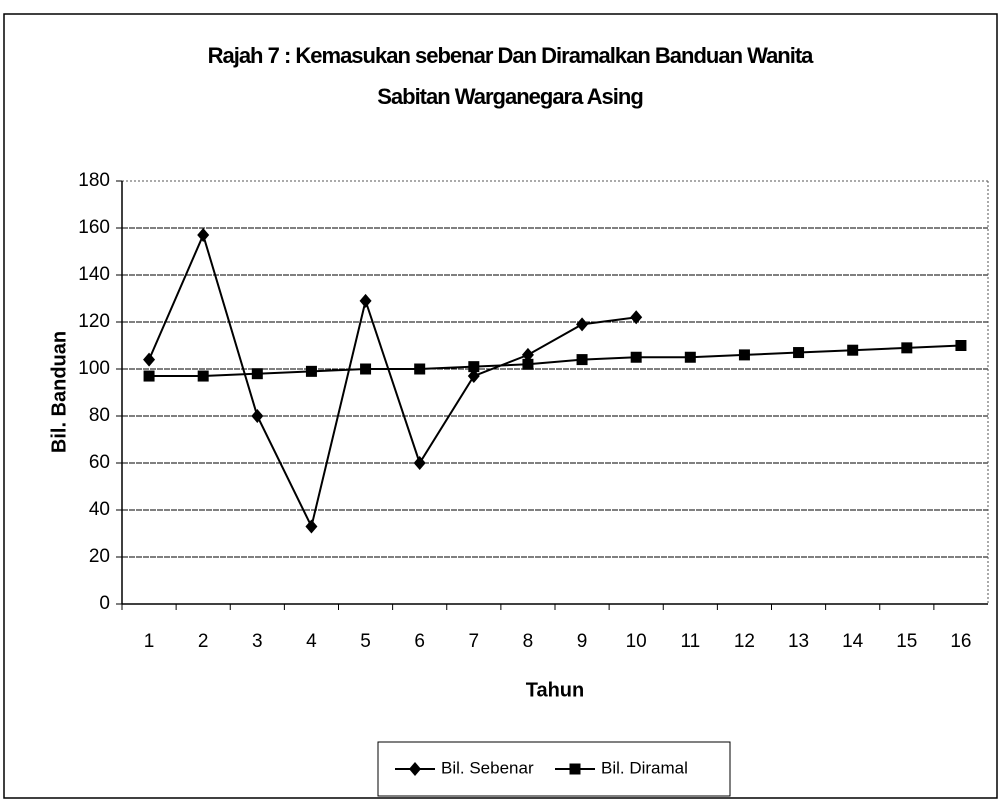 This screenshot has width=1001, height=801. I want to click on x-tick-label: 14, so click(853, 641).